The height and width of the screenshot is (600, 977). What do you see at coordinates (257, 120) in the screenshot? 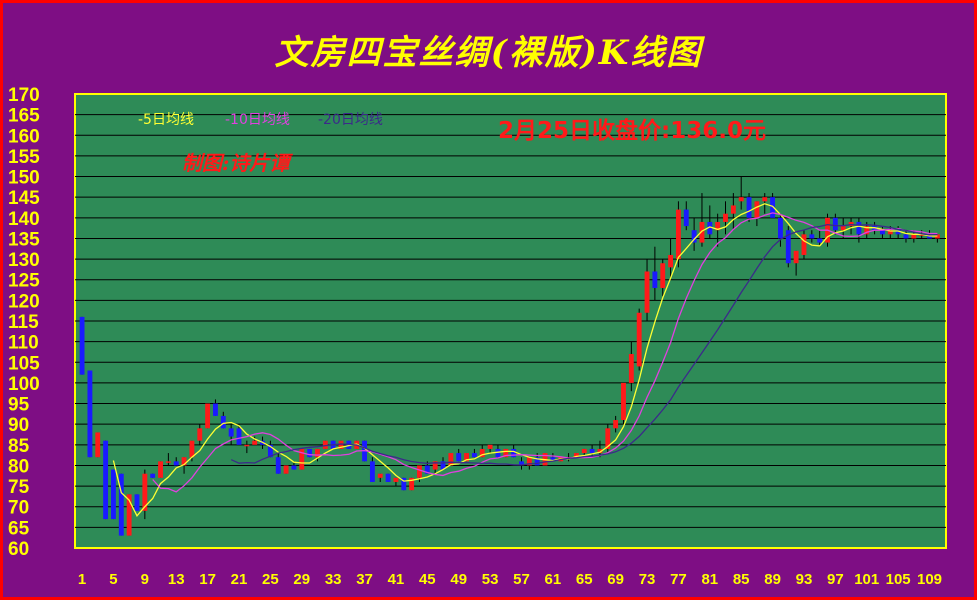
I see `legend-ma10: -10日均线` at bounding box center [257, 120].